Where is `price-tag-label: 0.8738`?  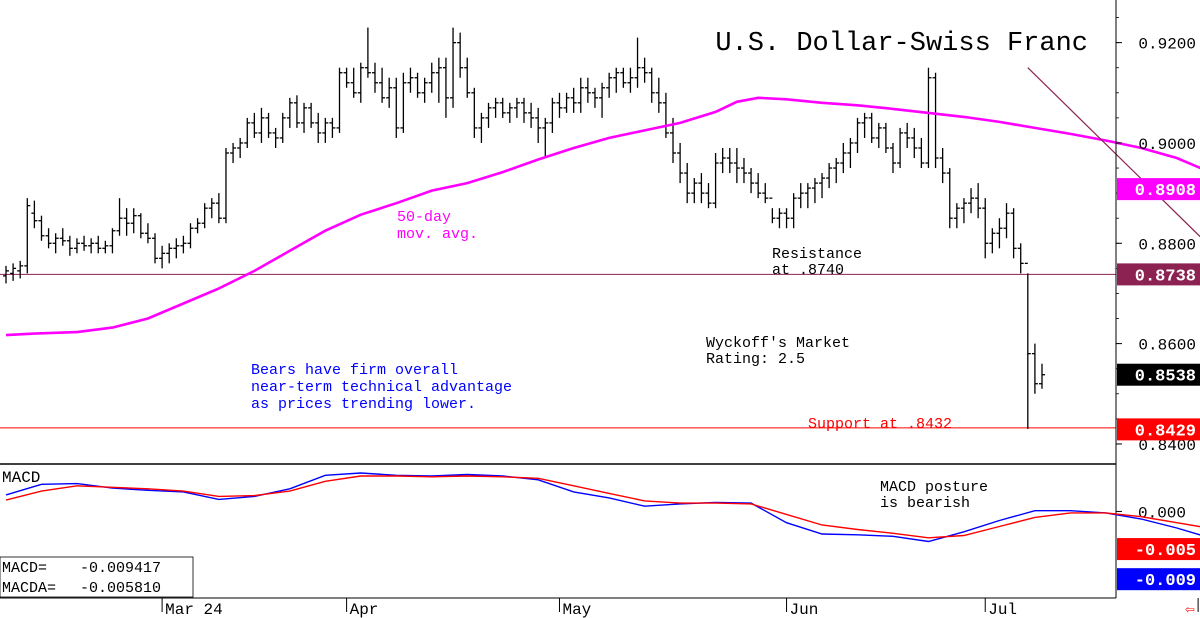
price-tag-label: 0.8738 is located at coordinates (1165, 276).